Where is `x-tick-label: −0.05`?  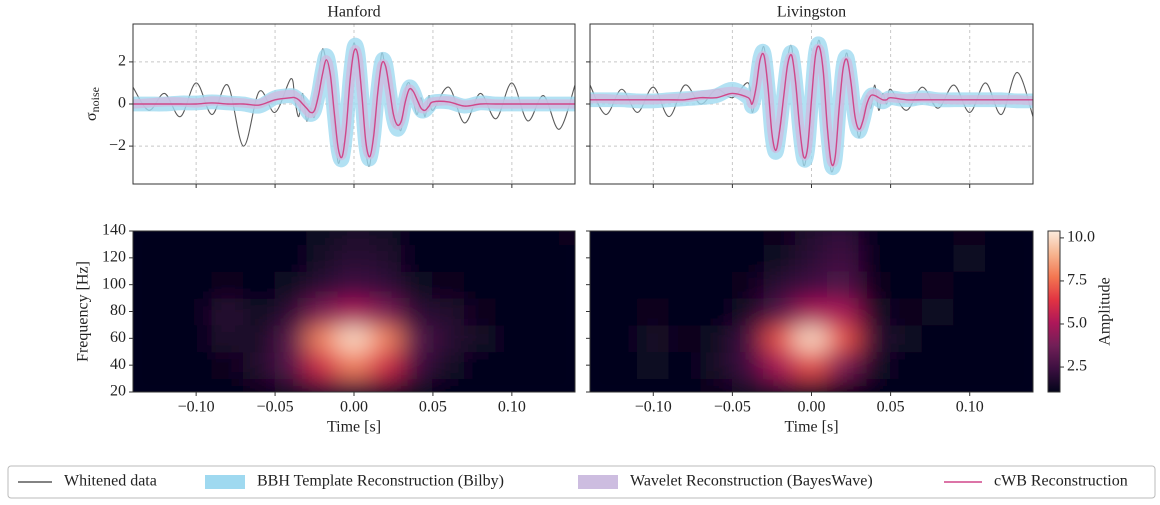 x-tick-label: −0.05 is located at coordinates (732, 407).